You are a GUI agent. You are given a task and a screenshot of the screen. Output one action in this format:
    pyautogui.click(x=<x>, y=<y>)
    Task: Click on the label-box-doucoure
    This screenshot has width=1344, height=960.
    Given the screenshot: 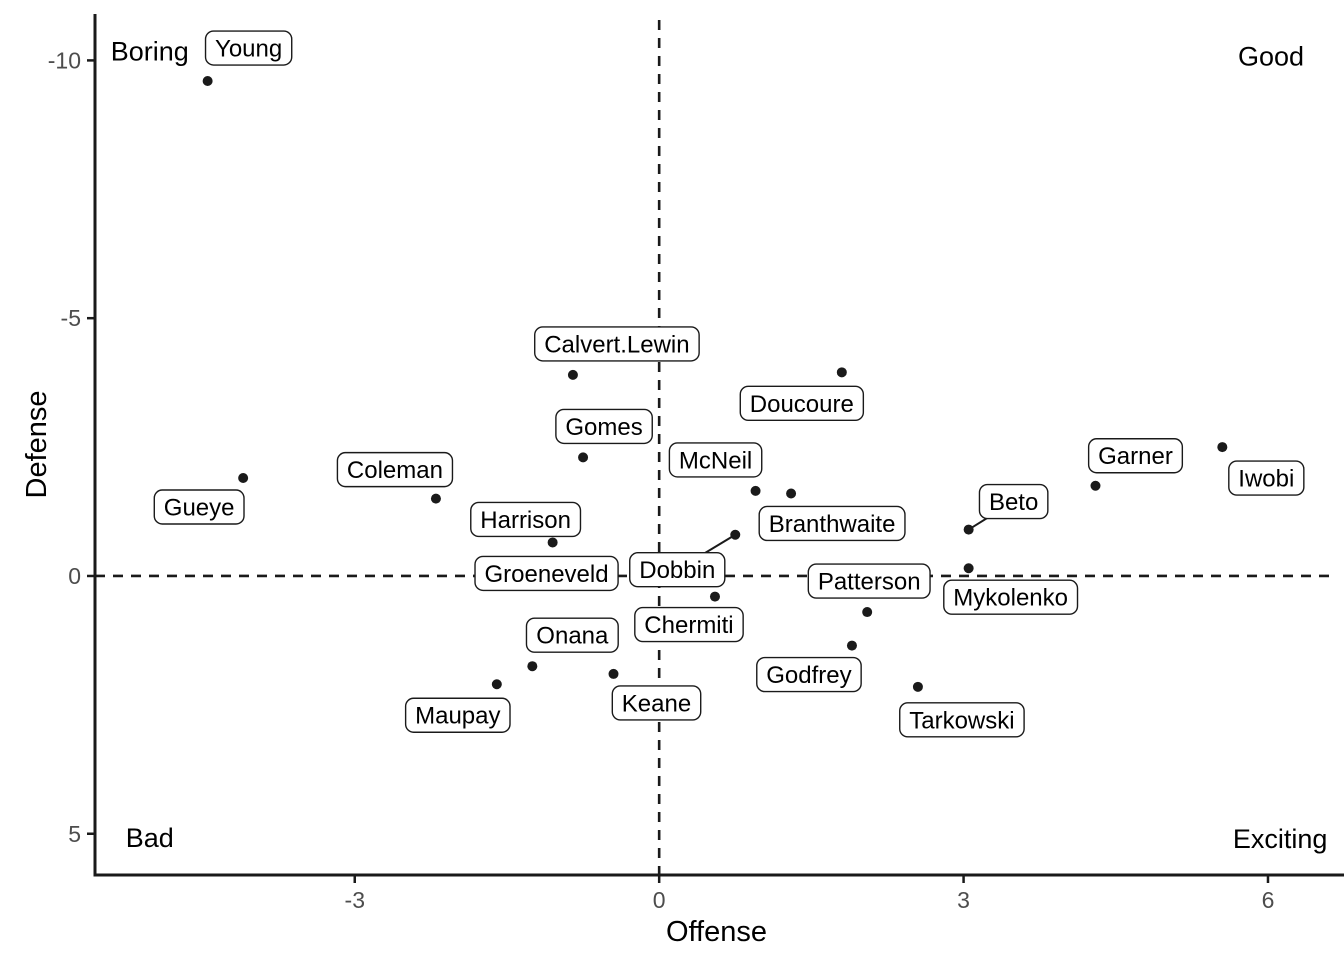 What is the action you would take?
    pyautogui.click(x=802, y=403)
    